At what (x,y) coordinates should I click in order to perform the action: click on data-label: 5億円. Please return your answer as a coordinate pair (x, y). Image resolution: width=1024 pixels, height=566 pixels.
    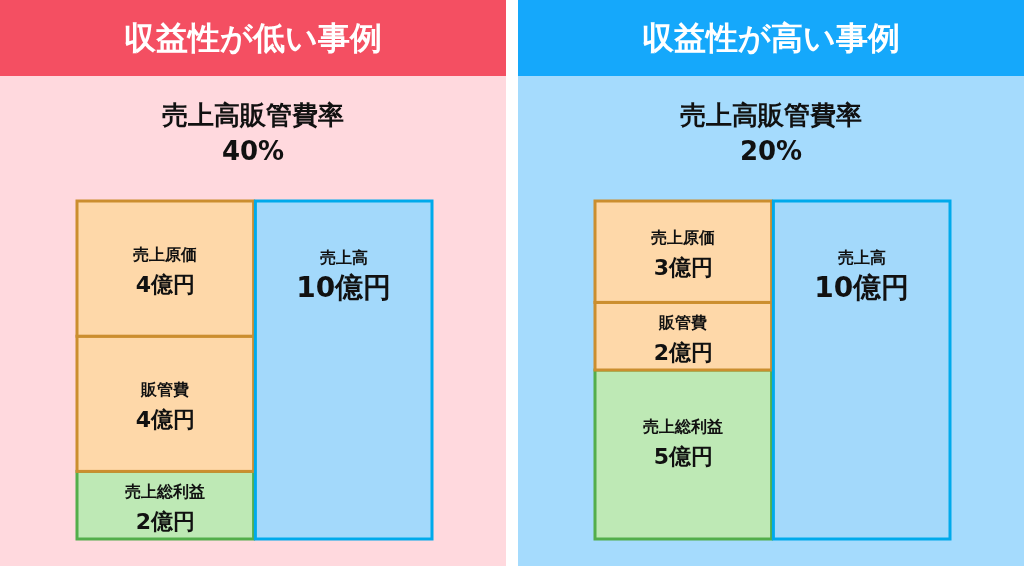
    Looking at the image, I should click on (683, 456).